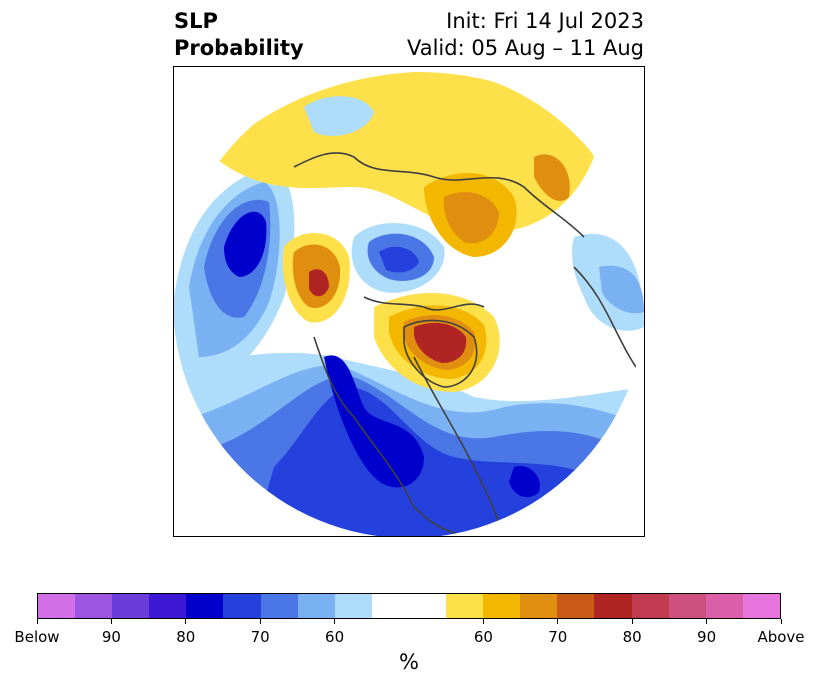 This screenshot has height=686, width=819. I want to click on contour-pacific-core, so click(245, 244).